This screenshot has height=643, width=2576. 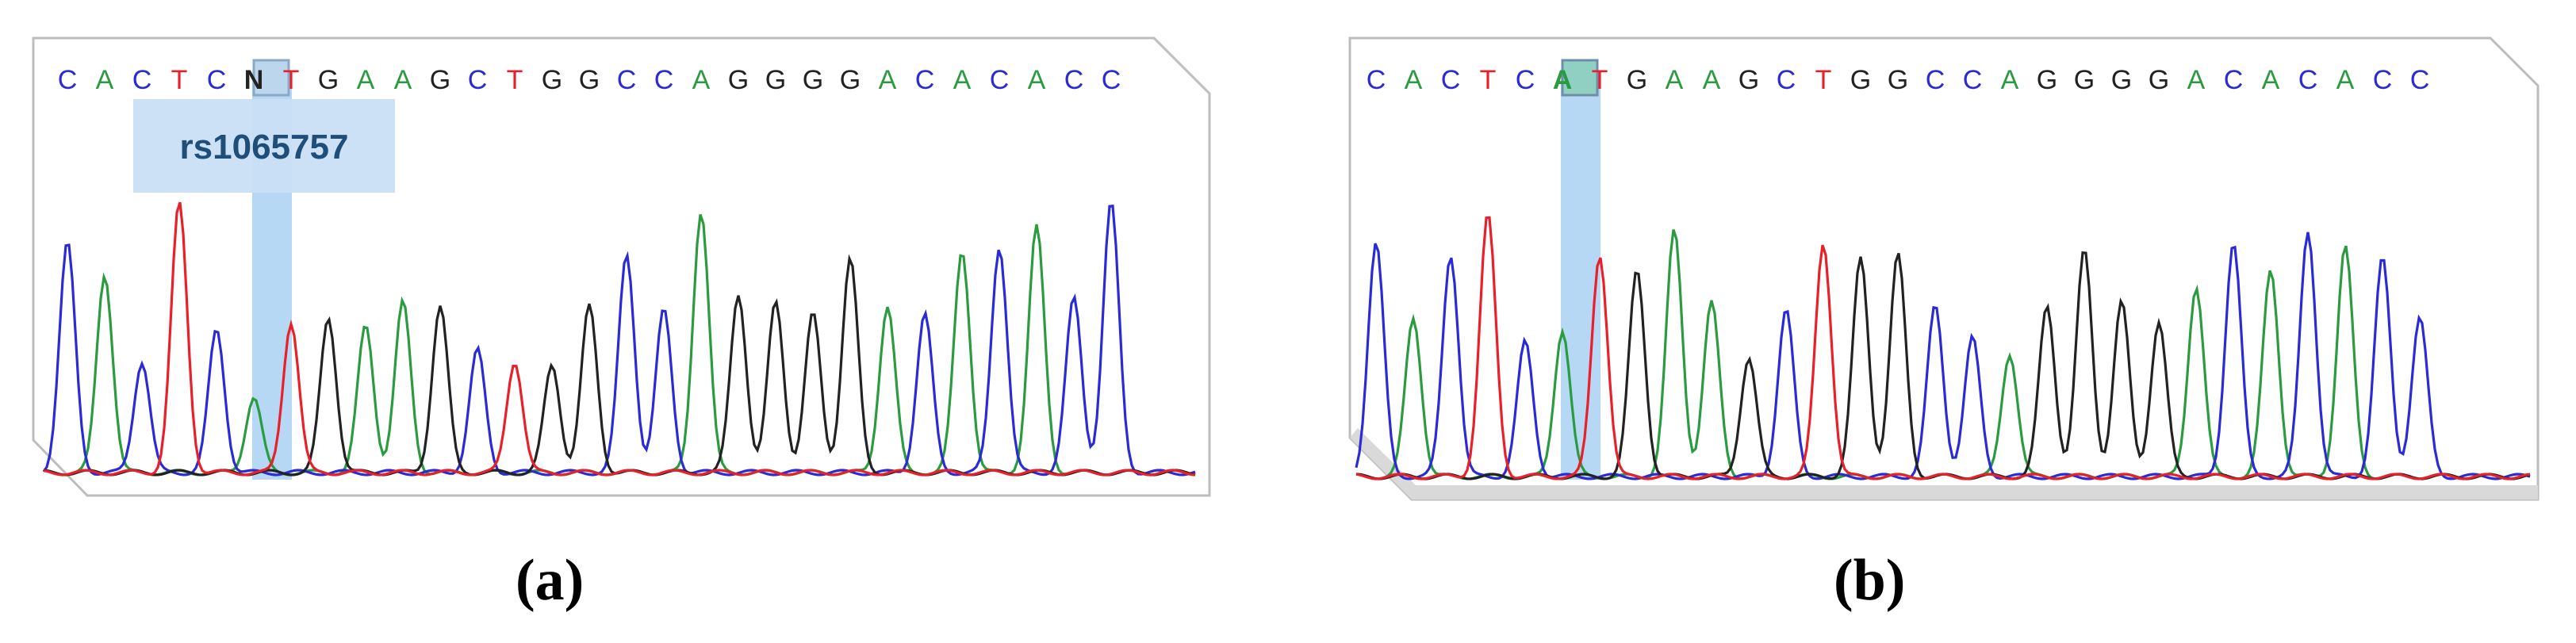 I want to click on base-call-a-13: G, so click(x=552, y=80).